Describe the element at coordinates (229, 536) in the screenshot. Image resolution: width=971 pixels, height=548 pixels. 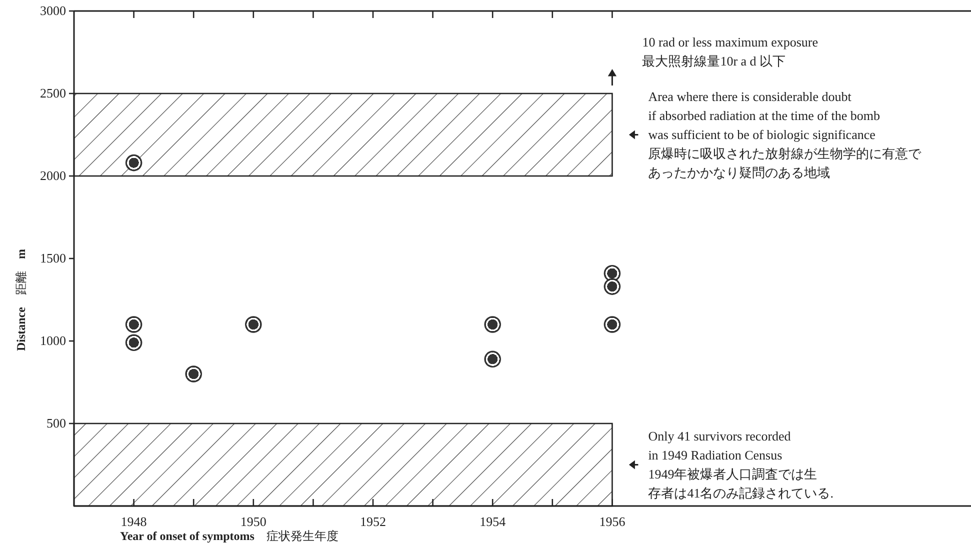
I see `x-axis-title: Year of onset of symptoms 症状発生年度` at that location.